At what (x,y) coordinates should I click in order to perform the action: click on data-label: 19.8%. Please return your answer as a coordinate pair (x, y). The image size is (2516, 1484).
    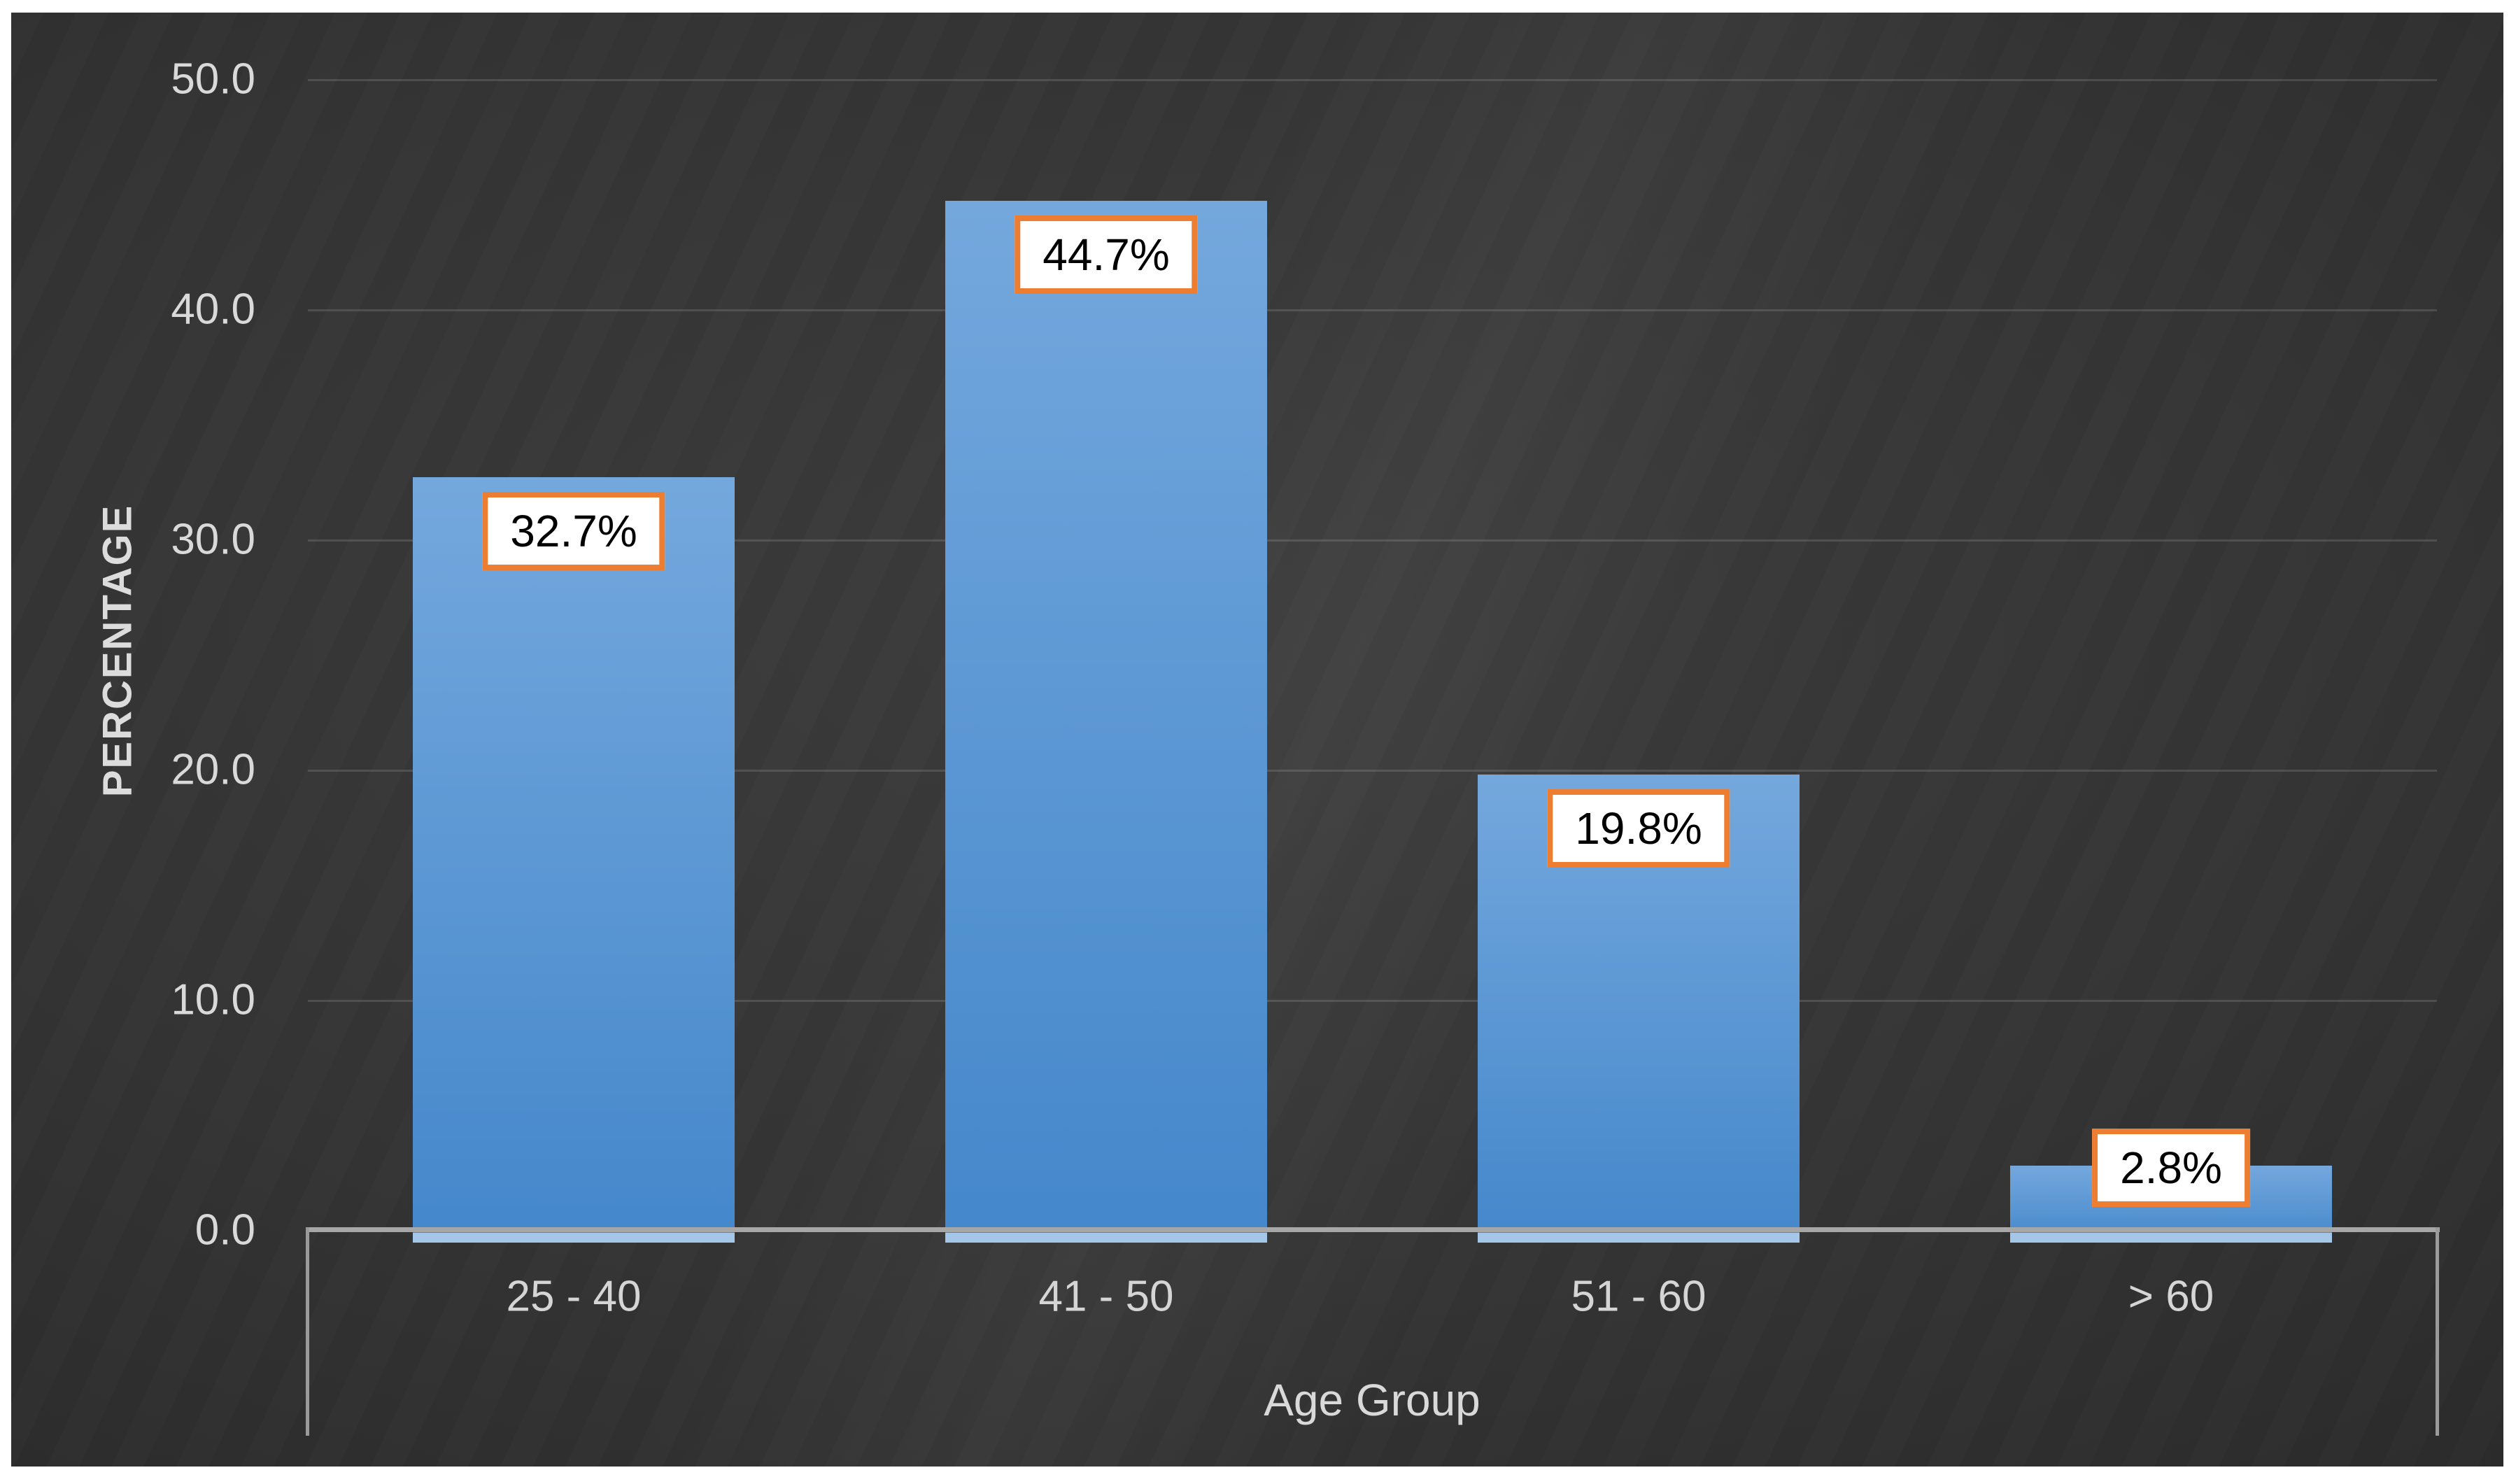
    Looking at the image, I should click on (1638, 828).